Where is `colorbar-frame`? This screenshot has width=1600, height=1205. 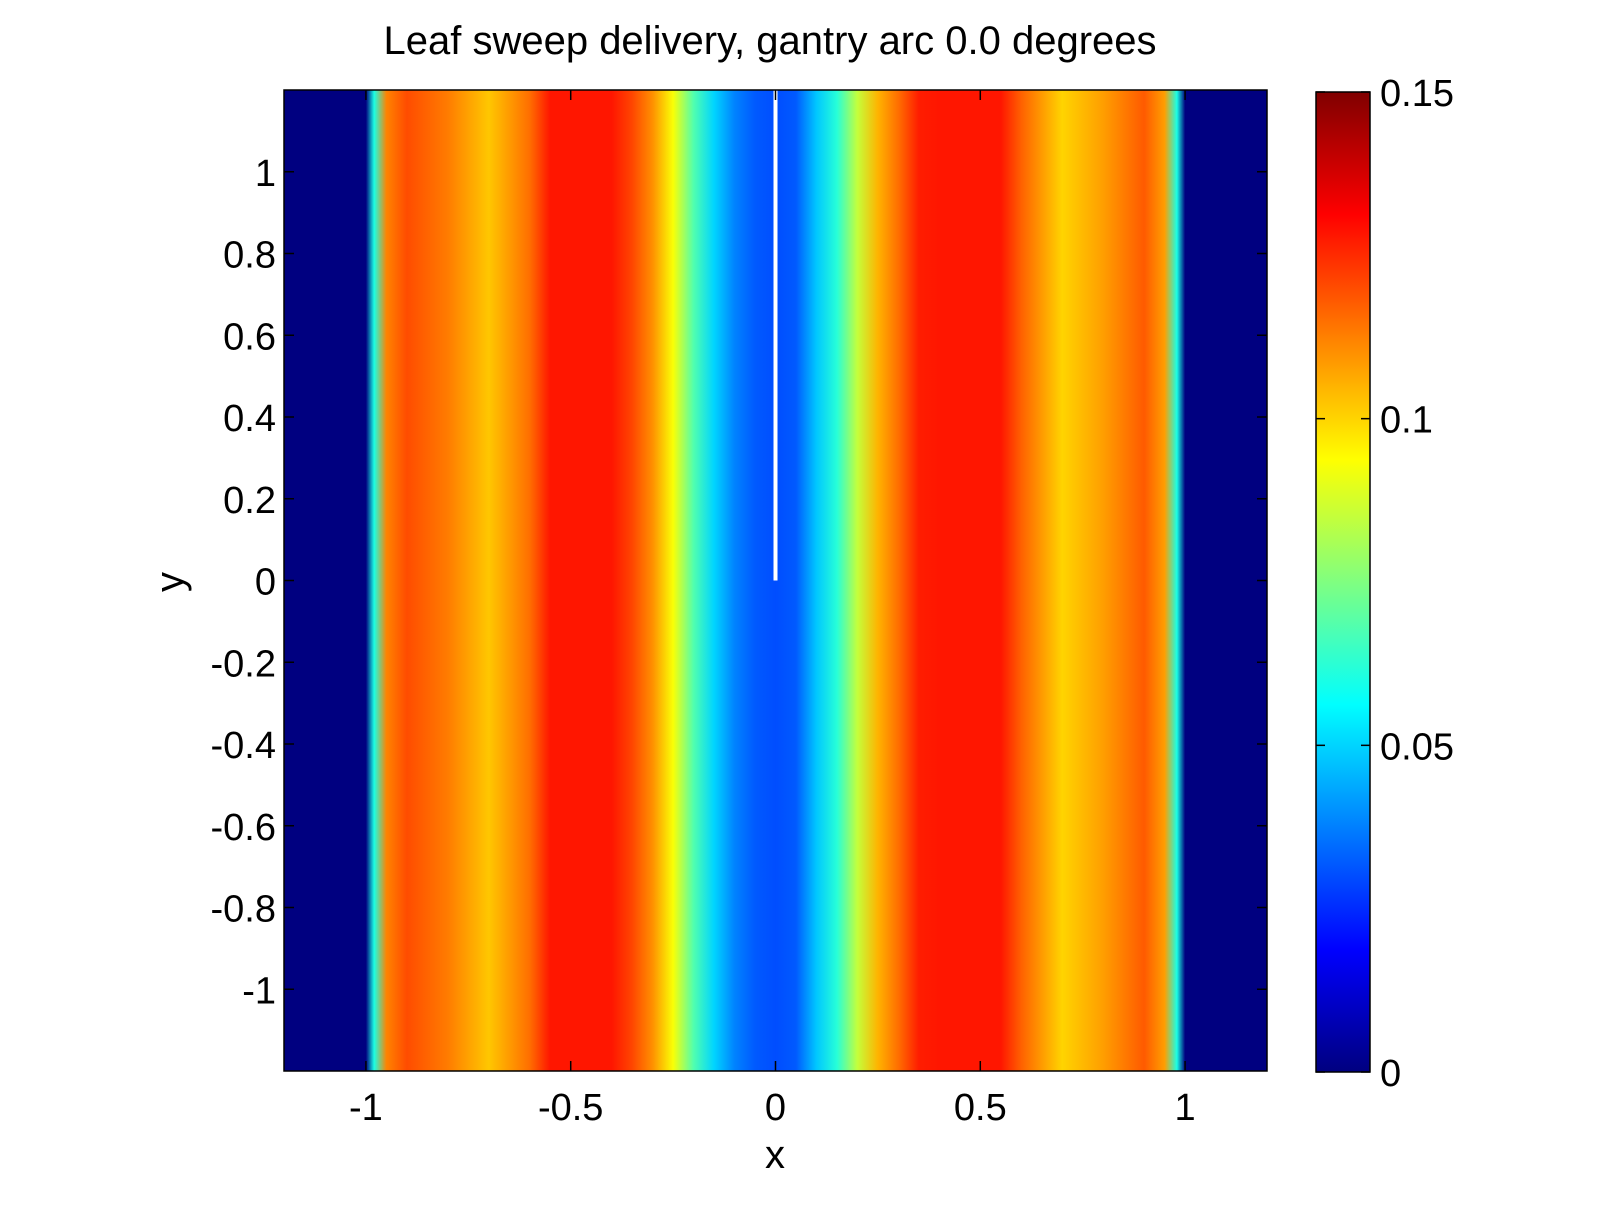 colorbar-frame is located at coordinates (1343, 582).